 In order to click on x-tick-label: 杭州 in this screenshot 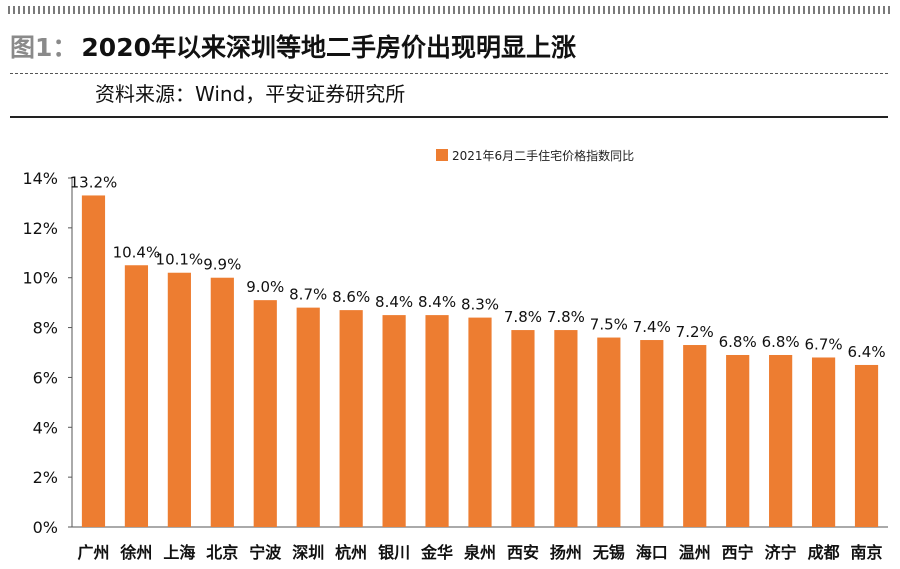, I will do `click(351, 552)`.